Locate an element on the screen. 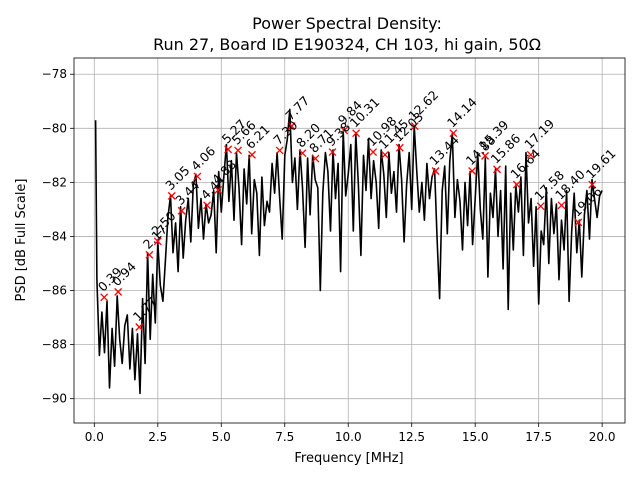 Image resolution: width=640 pixels, height=480 pixels. x-tick-label: 7.5 is located at coordinates (284, 437).